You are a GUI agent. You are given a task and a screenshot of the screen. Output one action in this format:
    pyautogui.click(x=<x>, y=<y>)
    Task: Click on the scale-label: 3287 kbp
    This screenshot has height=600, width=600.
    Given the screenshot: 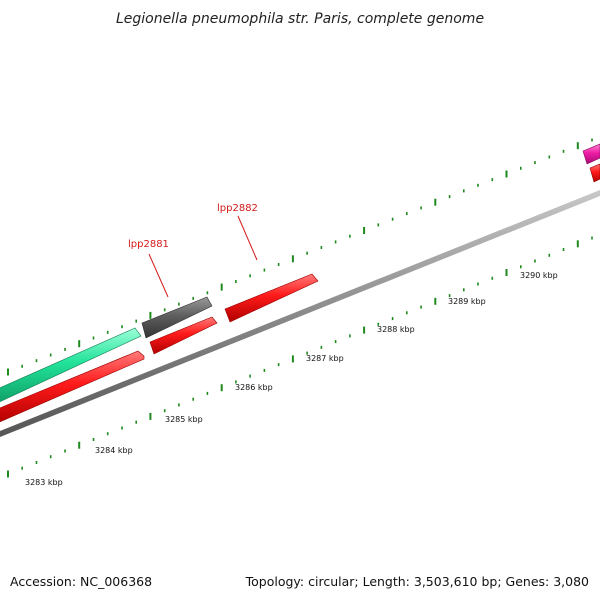 What is the action you would take?
    pyautogui.click(x=325, y=358)
    